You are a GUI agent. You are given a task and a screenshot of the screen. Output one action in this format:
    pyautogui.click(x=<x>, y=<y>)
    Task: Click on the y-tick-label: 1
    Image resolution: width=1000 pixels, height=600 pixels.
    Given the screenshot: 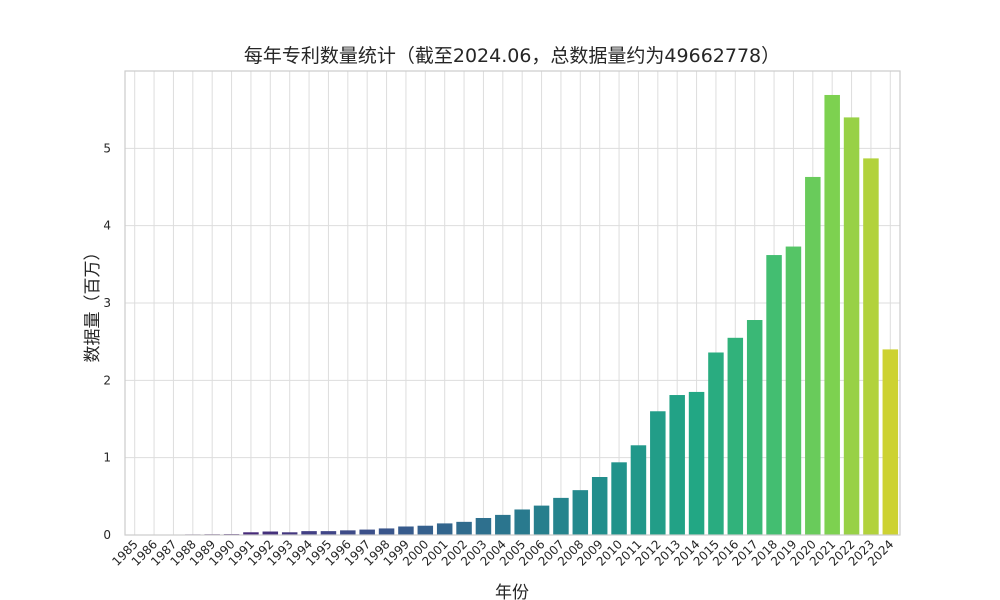 What is the action you would take?
    pyautogui.click(x=107, y=458)
    